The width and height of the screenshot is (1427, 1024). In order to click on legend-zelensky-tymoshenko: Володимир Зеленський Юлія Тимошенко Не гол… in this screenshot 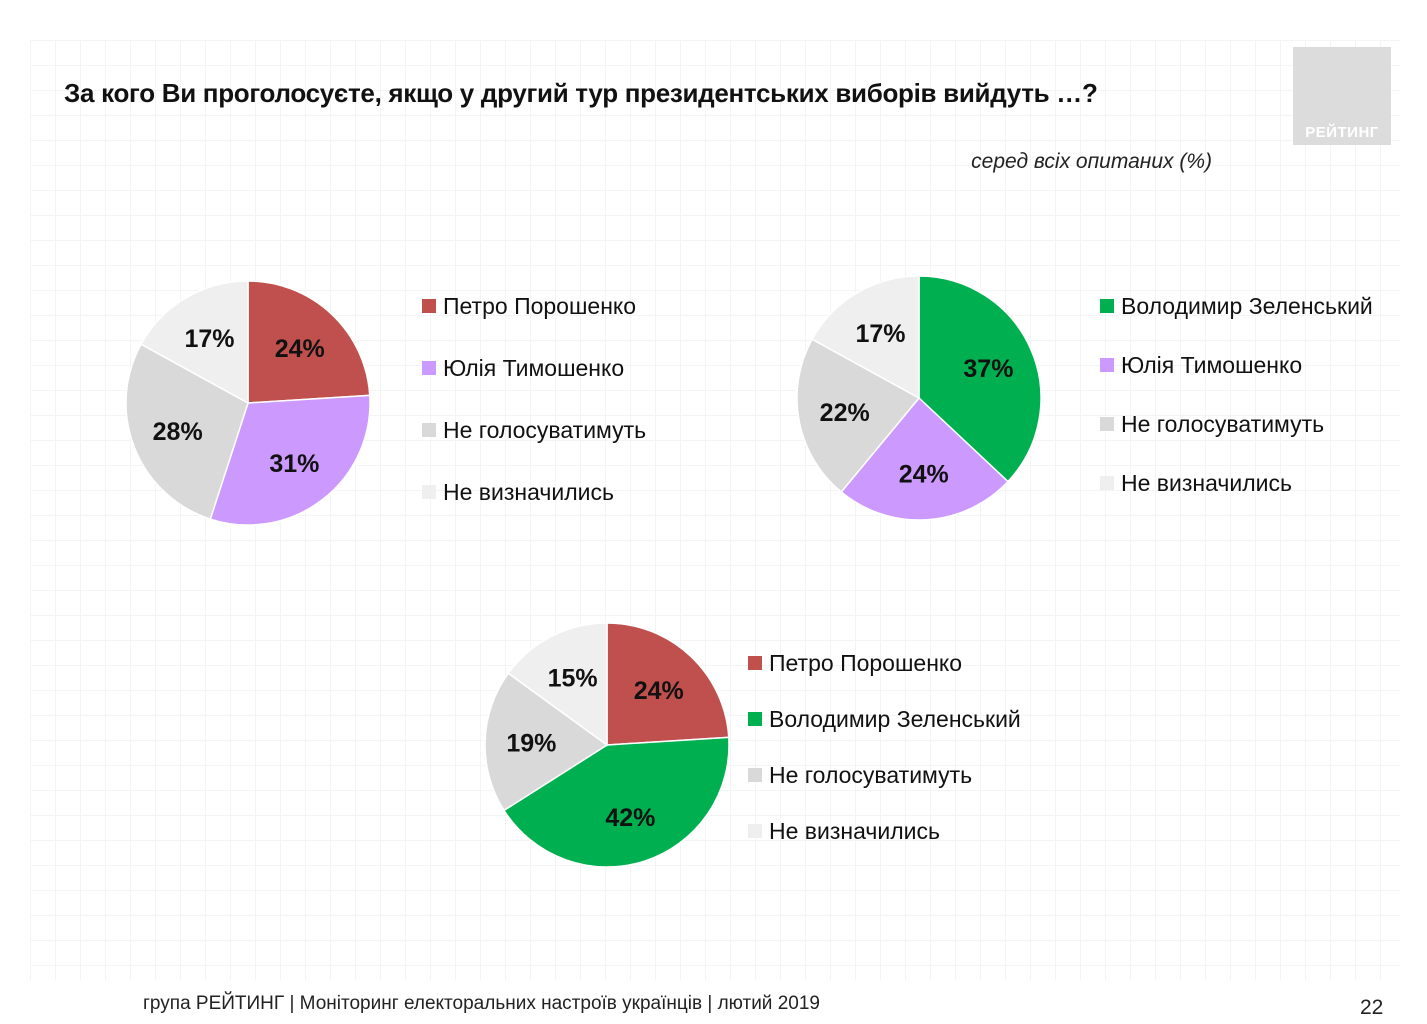, I will do `click(1236, 394)`.